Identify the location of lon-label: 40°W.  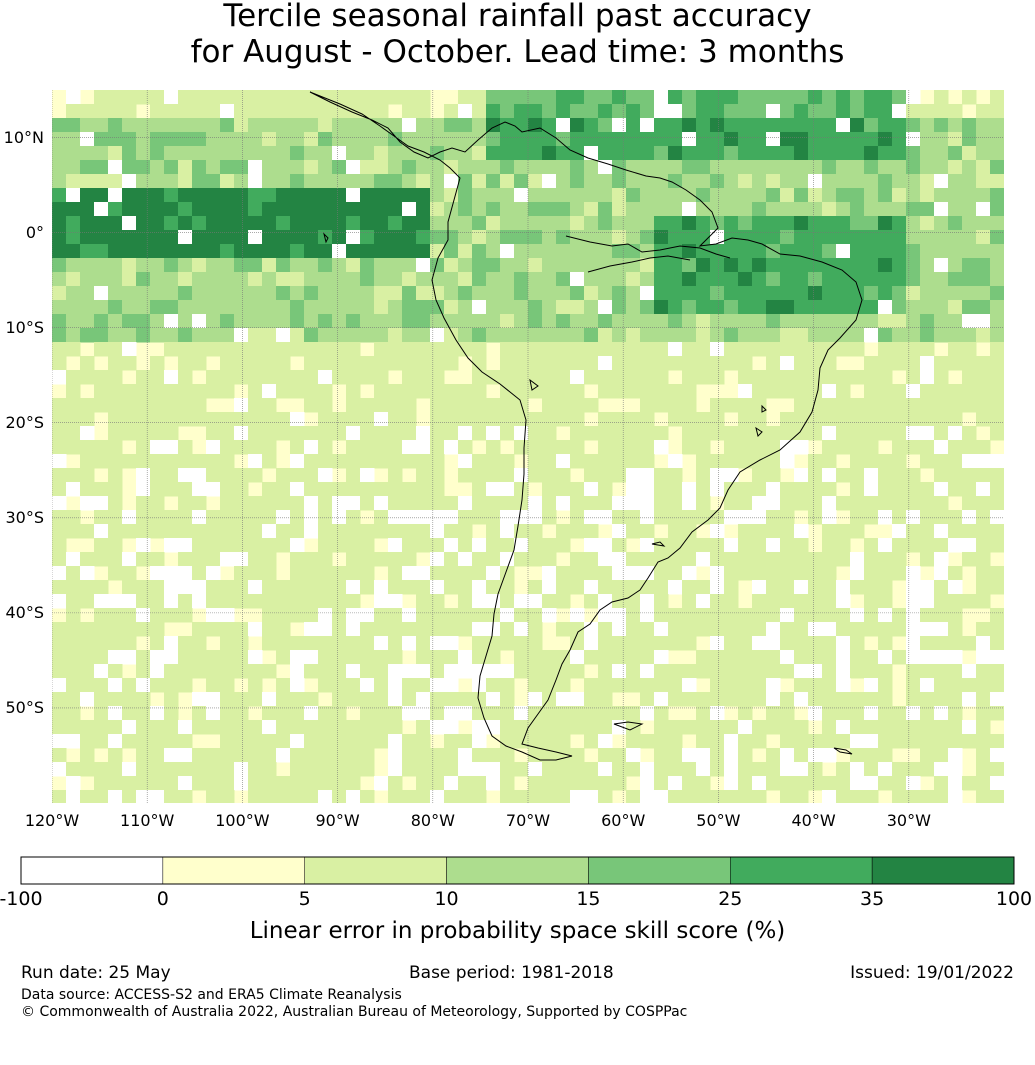
(813, 820).